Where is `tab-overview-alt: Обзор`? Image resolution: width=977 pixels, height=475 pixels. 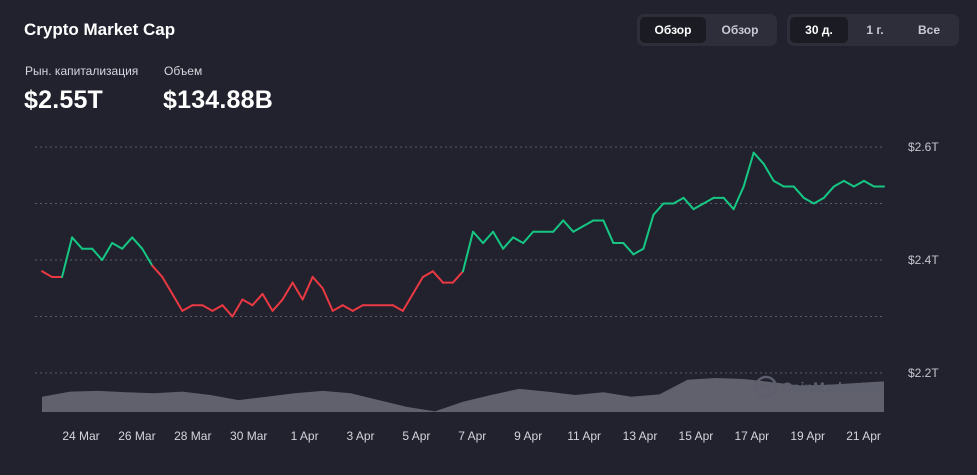 tab-overview-alt: Обзор is located at coordinates (740, 30).